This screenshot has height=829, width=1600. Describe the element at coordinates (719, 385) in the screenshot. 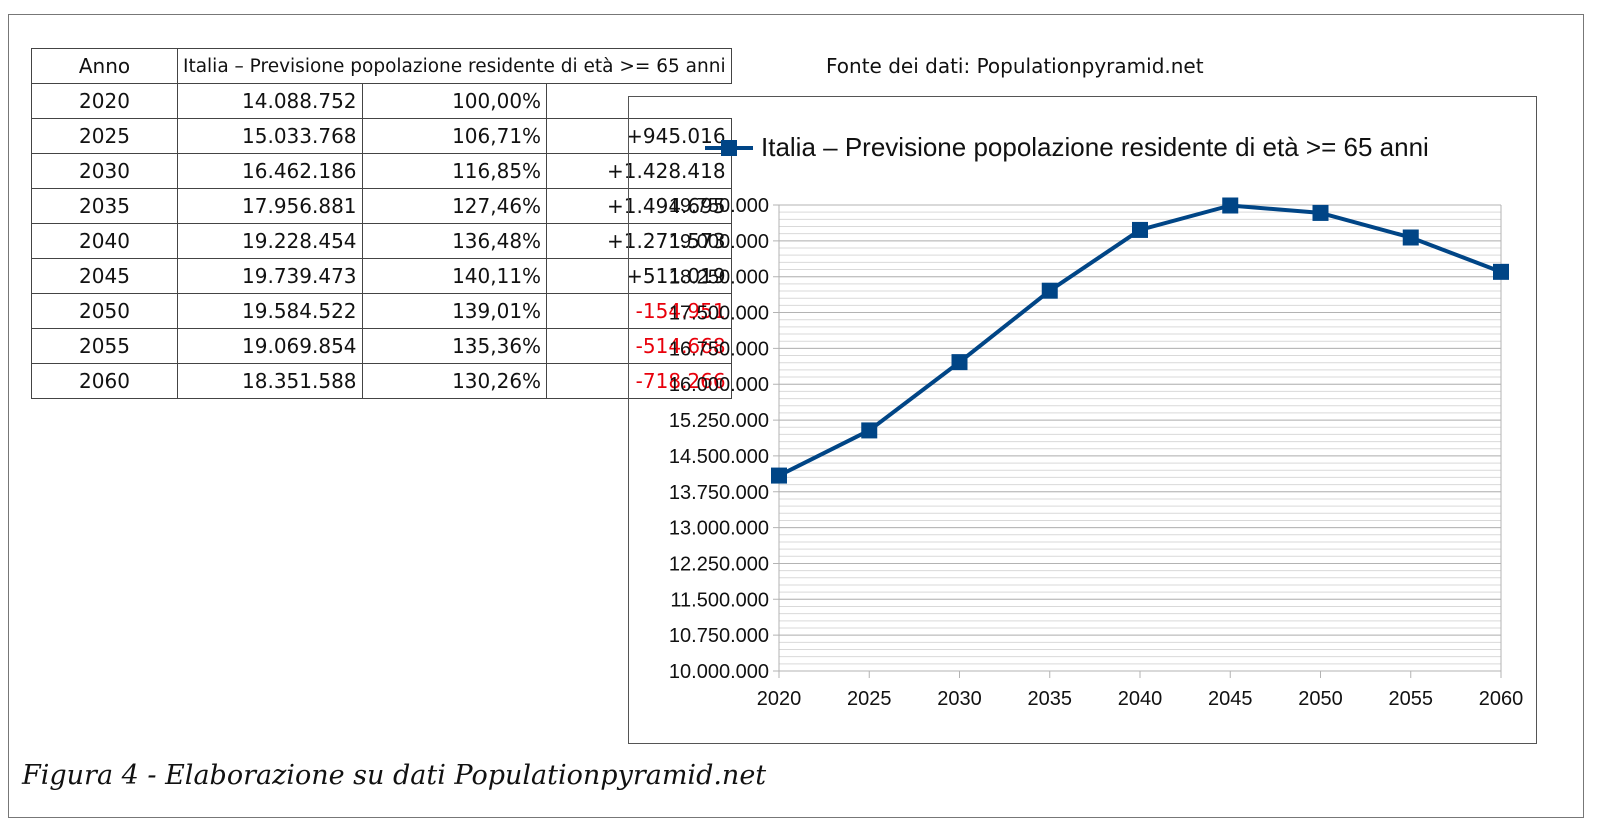

I see `y-tick-label: 16.000.000` at that location.